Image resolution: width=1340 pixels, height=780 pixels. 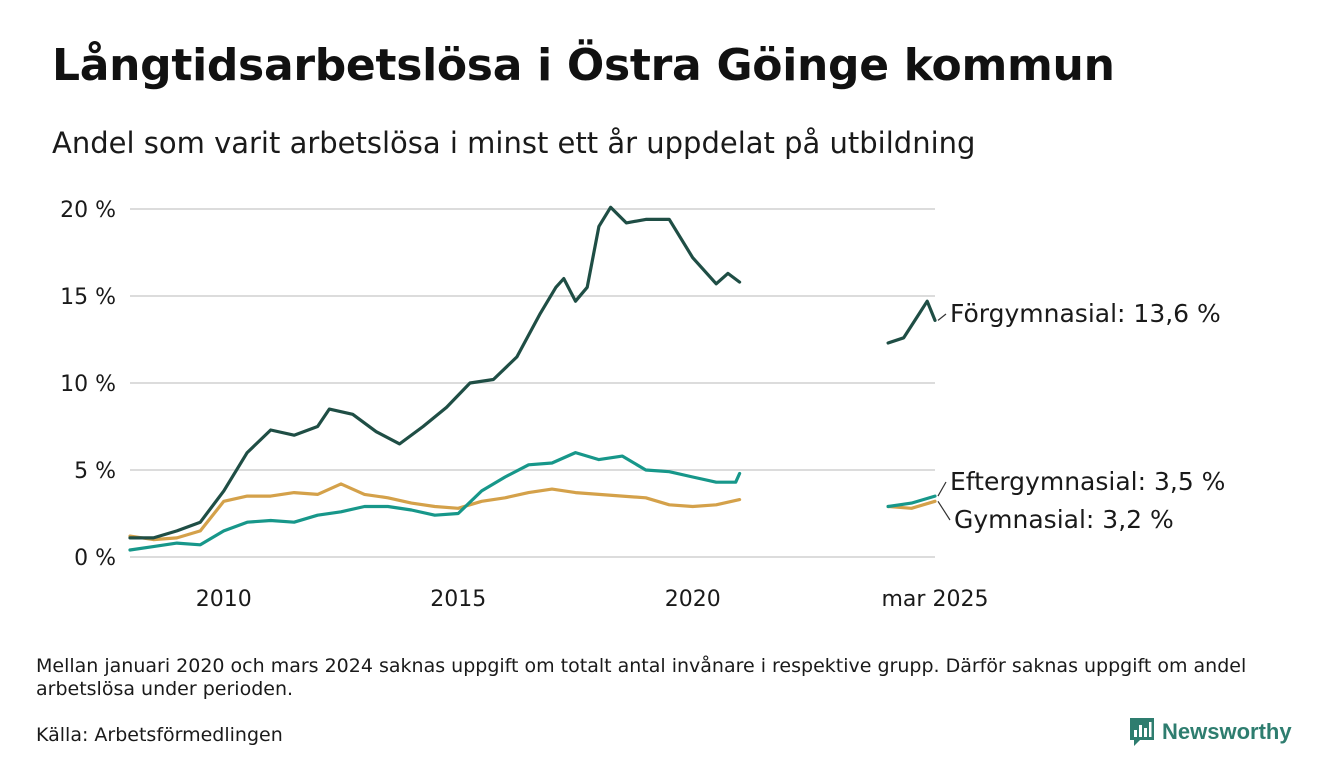 I want to click on brand-name: Newsworthy, so click(x=1227, y=731).